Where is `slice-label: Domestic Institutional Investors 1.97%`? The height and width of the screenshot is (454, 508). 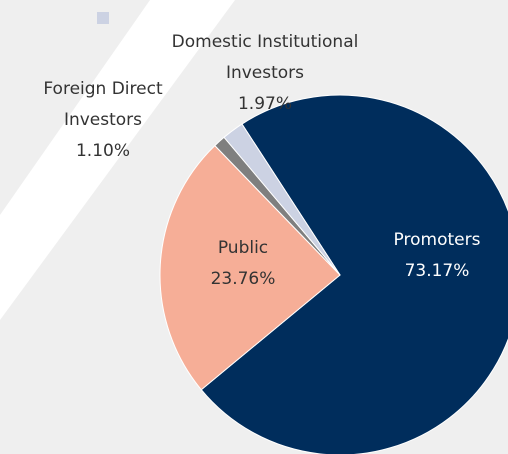
slice-label: Domestic Institutional Investors 1.97% is located at coordinates (265, 73).